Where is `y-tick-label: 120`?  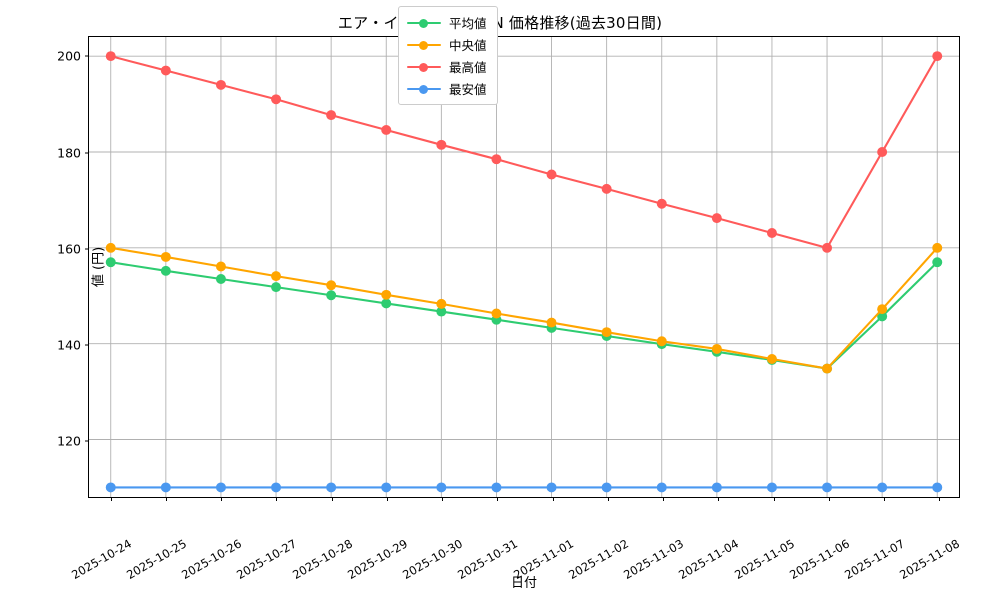
y-tick-label: 120 is located at coordinates (69, 441).